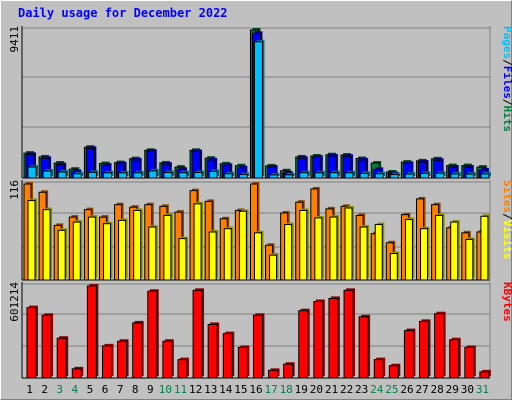 Image resolution: width=512 pixels, height=400 pixels. What do you see at coordinates (506, 82) in the screenshot?
I see `legend-part: Files` at bounding box center [506, 82].